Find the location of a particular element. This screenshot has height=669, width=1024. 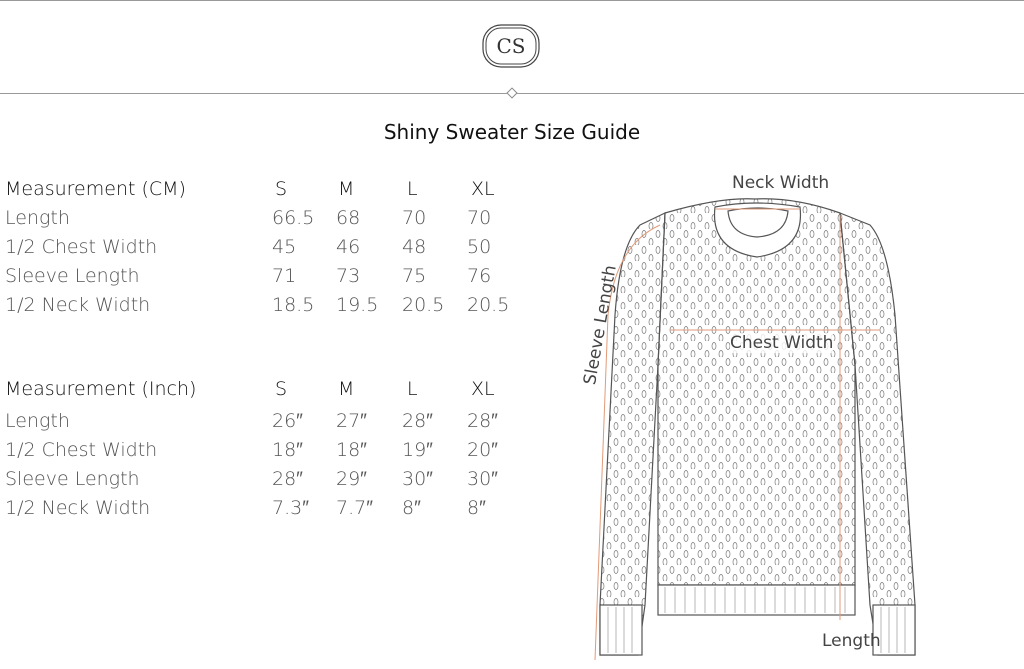

sleeve-length-line is located at coordinates (627, 442).